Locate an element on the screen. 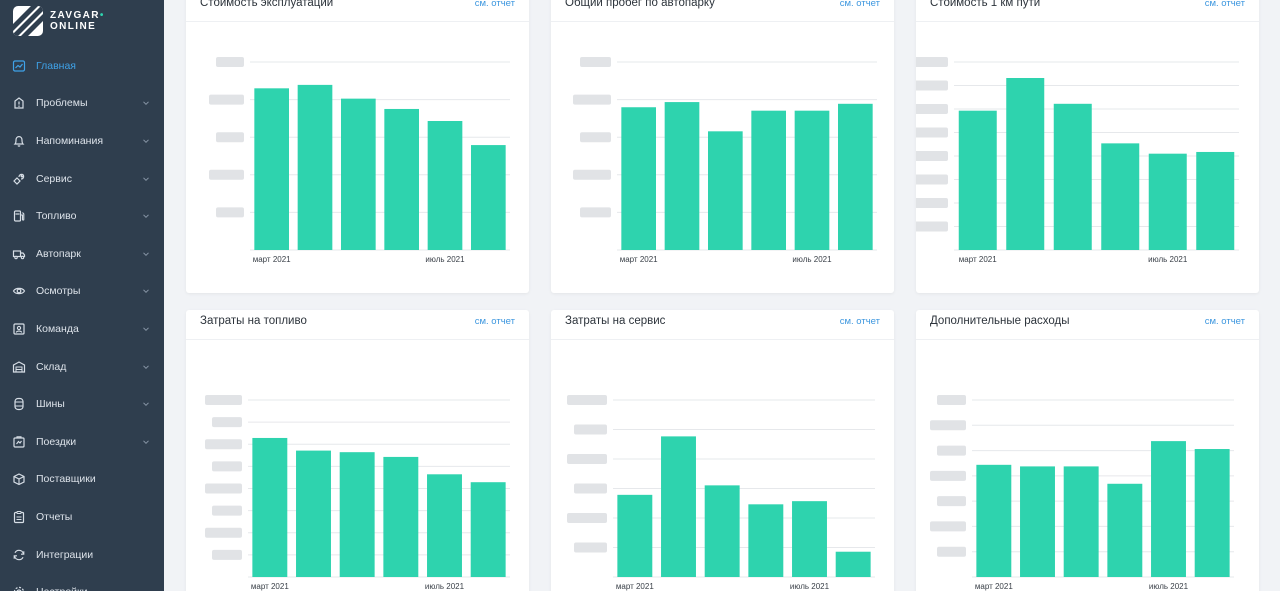 The height and width of the screenshot is (591, 1280). sidebar-item-label: Поездки is located at coordinates (56, 441).